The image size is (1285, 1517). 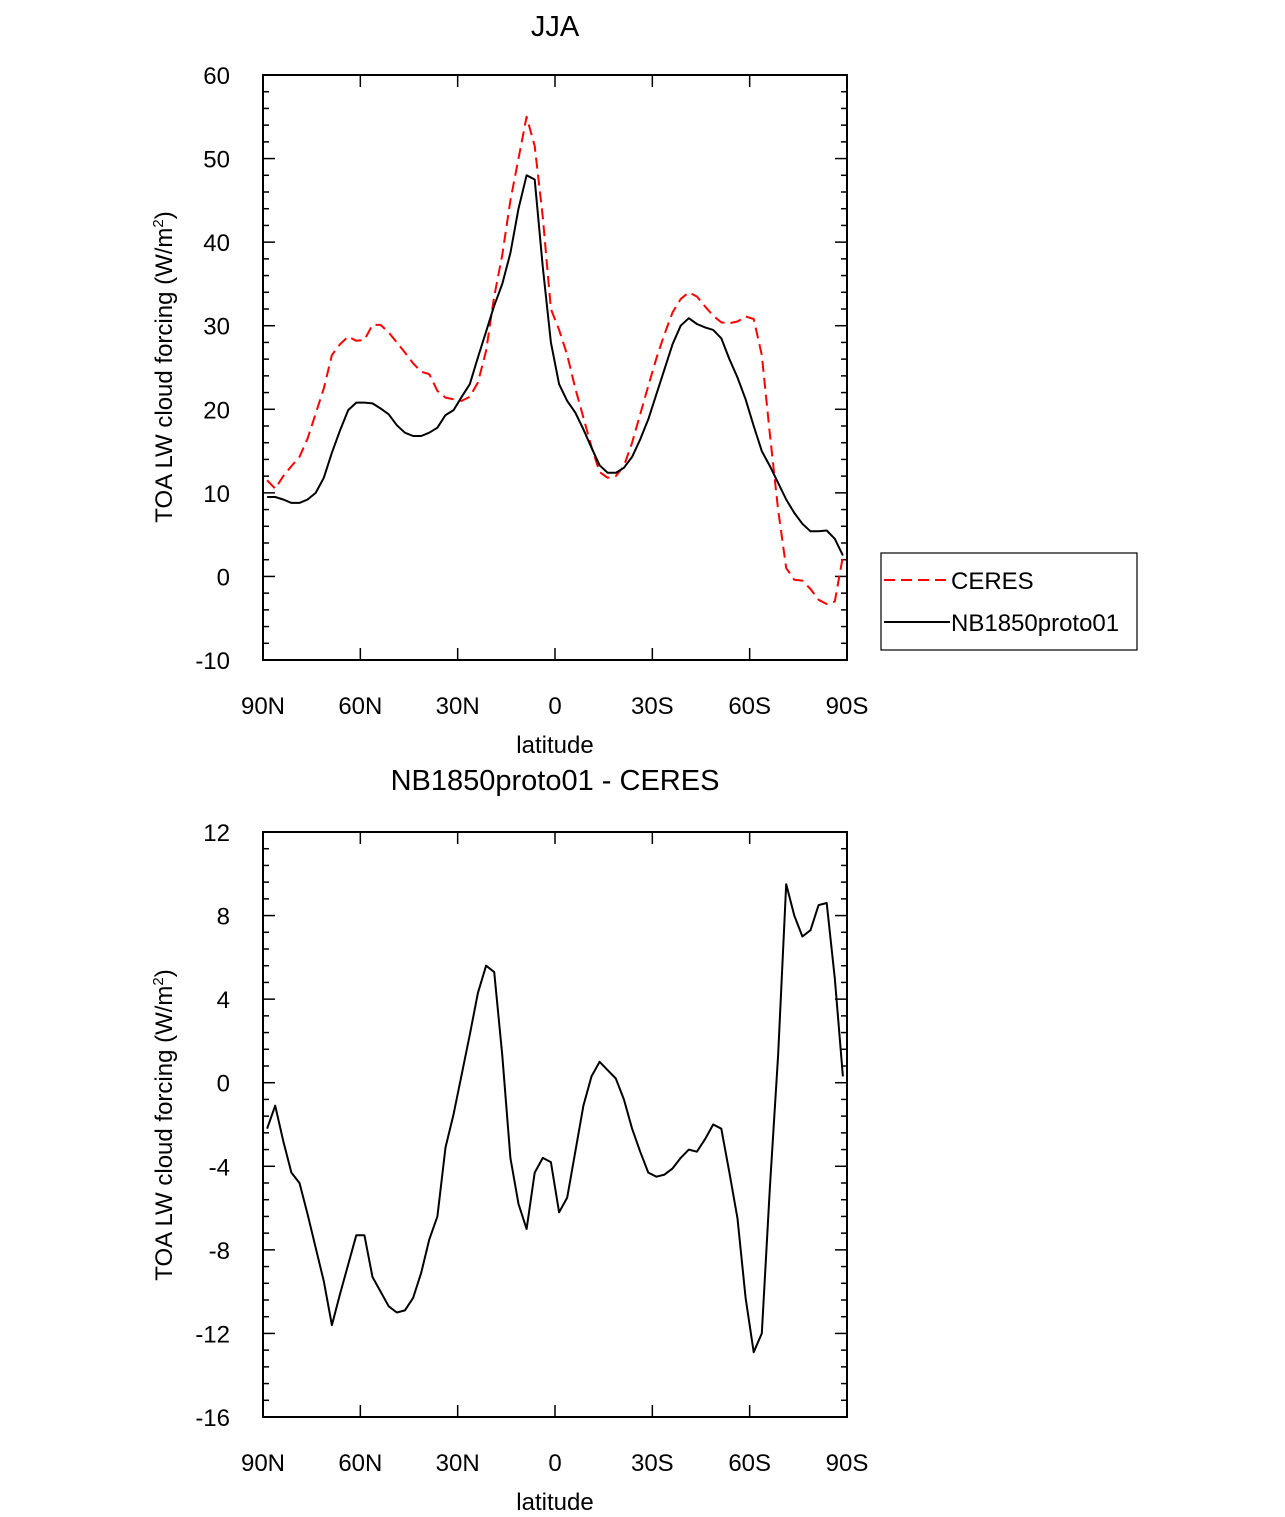 I want to click on y-tick-label: -16, so click(x=212, y=1418).